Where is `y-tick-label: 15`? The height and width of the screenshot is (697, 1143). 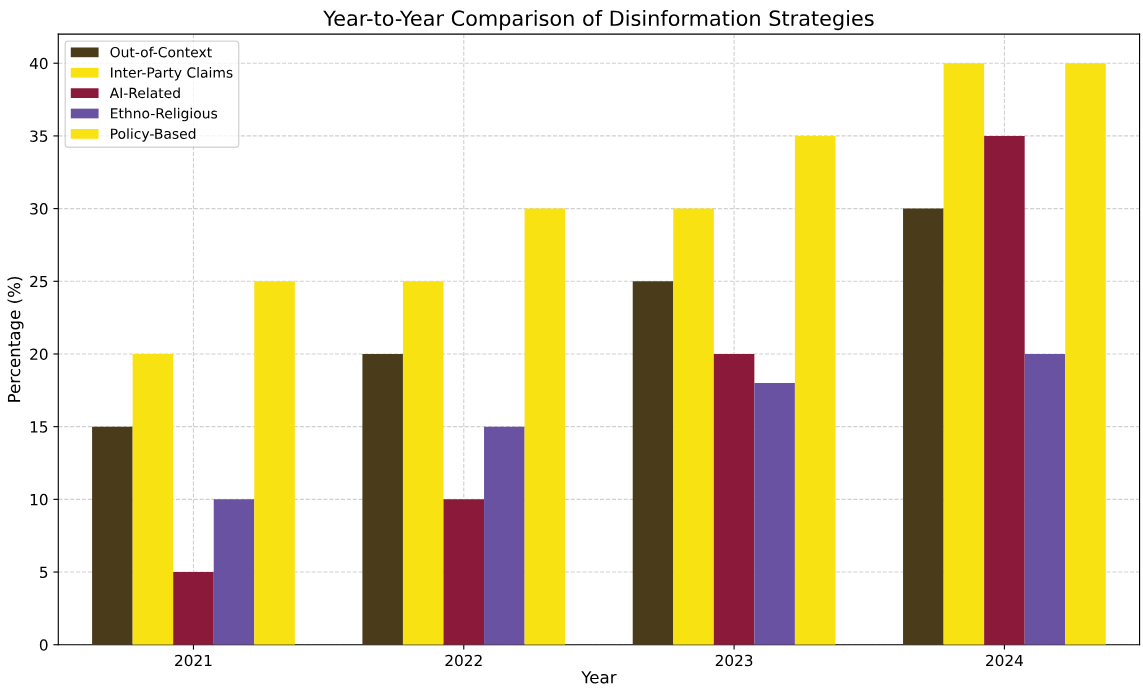
y-tick-label: 15 is located at coordinates (39, 427).